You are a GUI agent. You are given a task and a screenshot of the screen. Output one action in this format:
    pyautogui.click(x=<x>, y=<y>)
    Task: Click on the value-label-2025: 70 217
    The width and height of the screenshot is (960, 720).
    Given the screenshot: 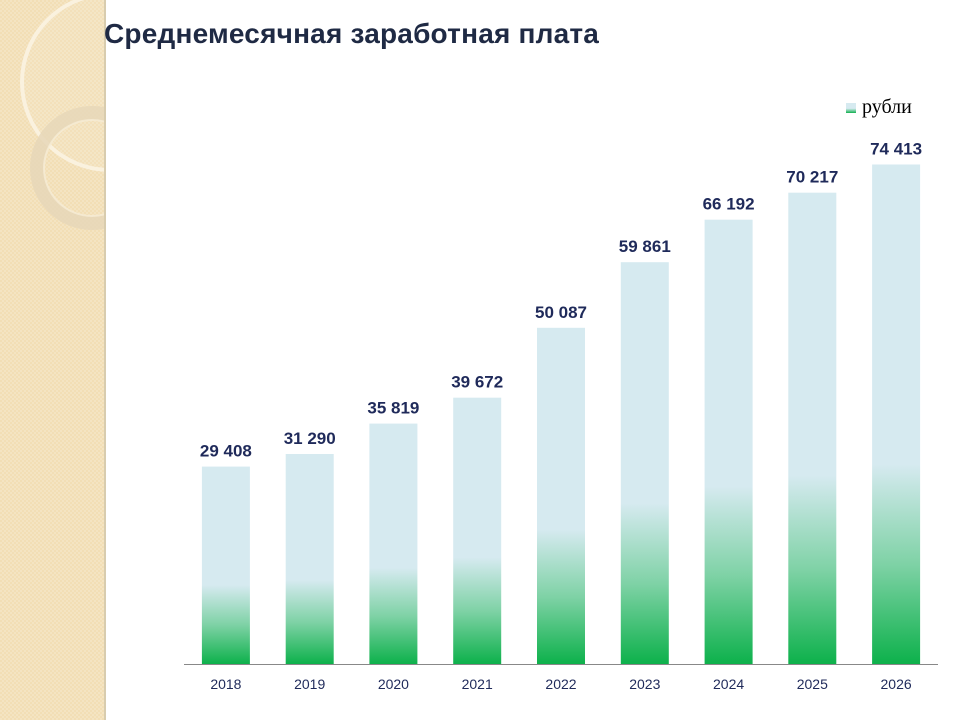 What is the action you would take?
    pyautogui.click(x=812, y=177)
    